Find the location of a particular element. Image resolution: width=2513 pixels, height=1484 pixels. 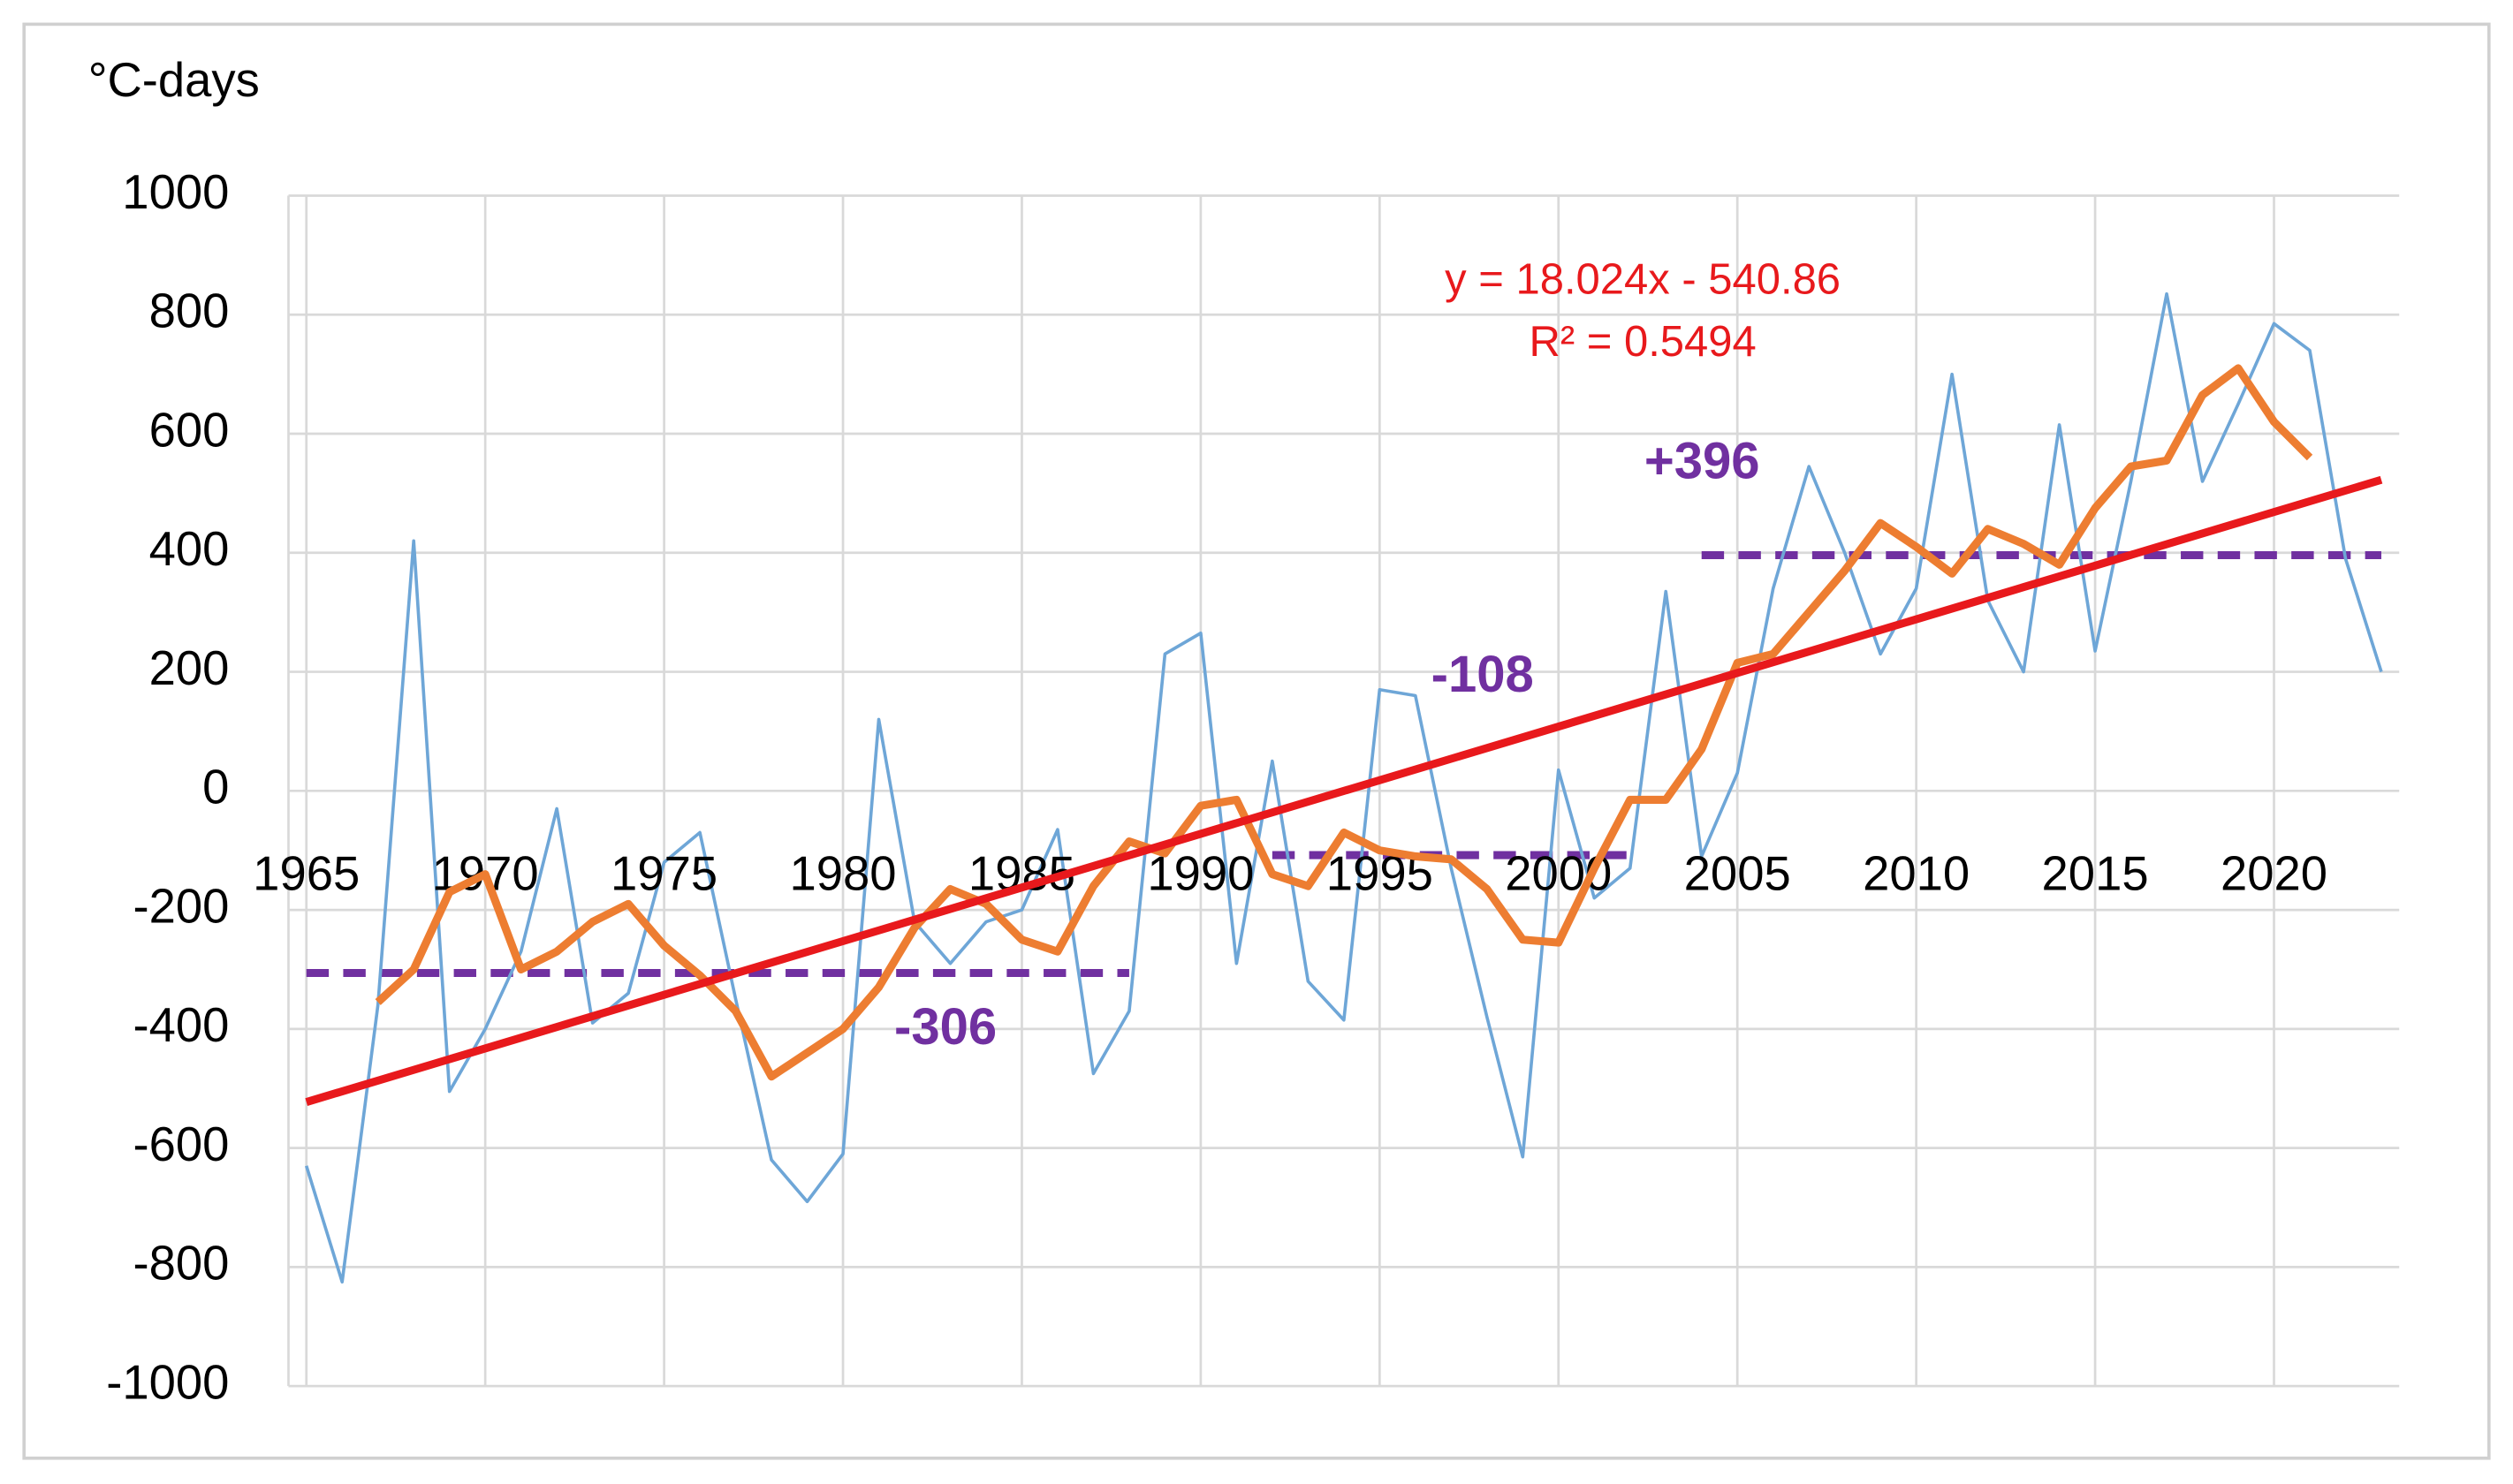

y-tick-label: -800 is located at coordinates (181, 1264).